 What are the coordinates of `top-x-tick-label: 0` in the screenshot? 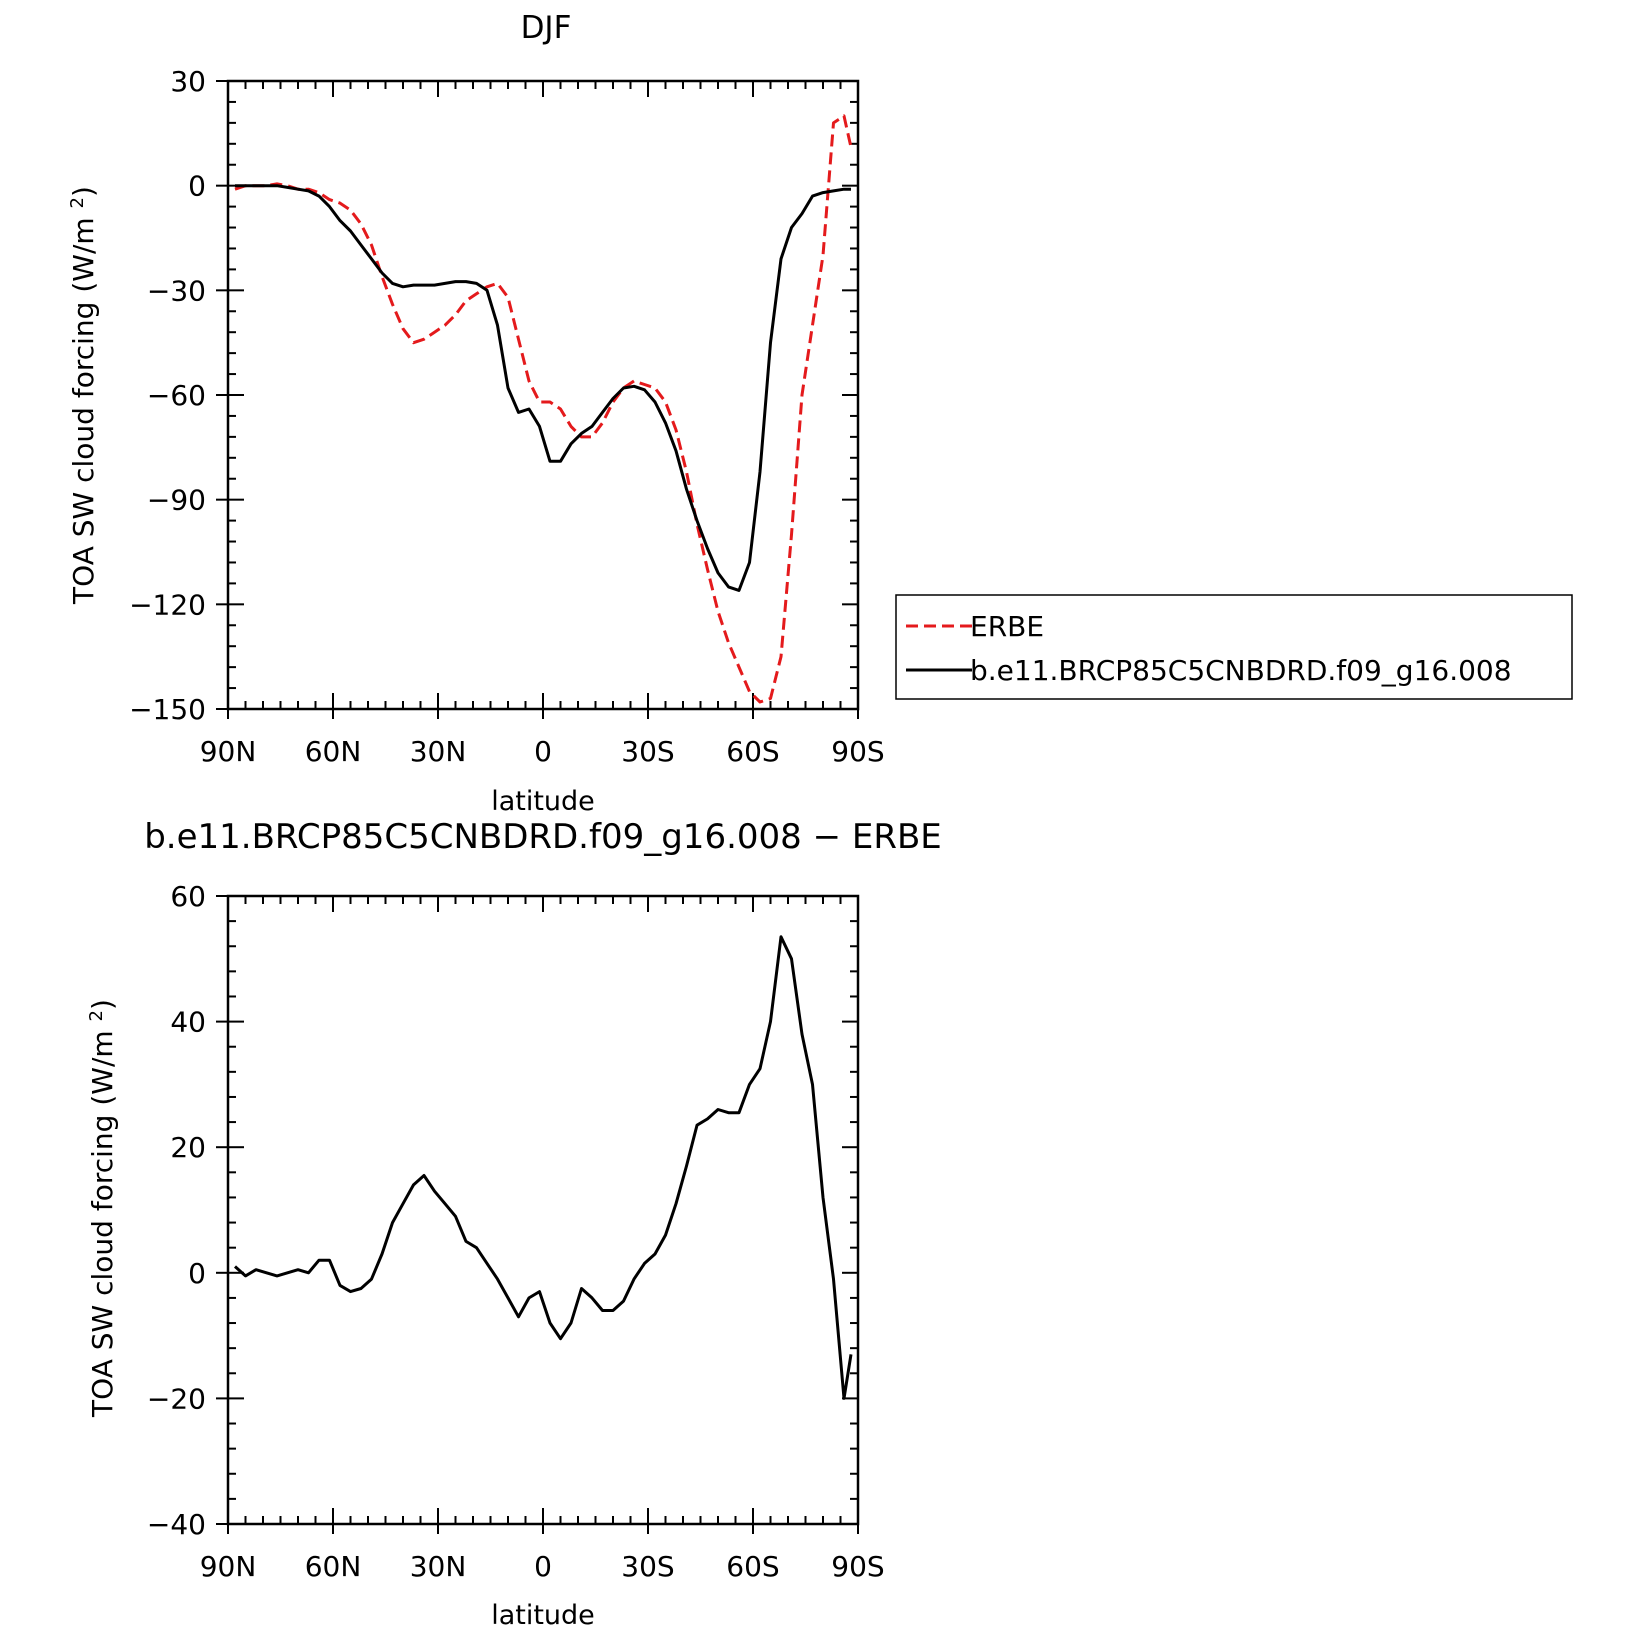 It's located at (543, 751).